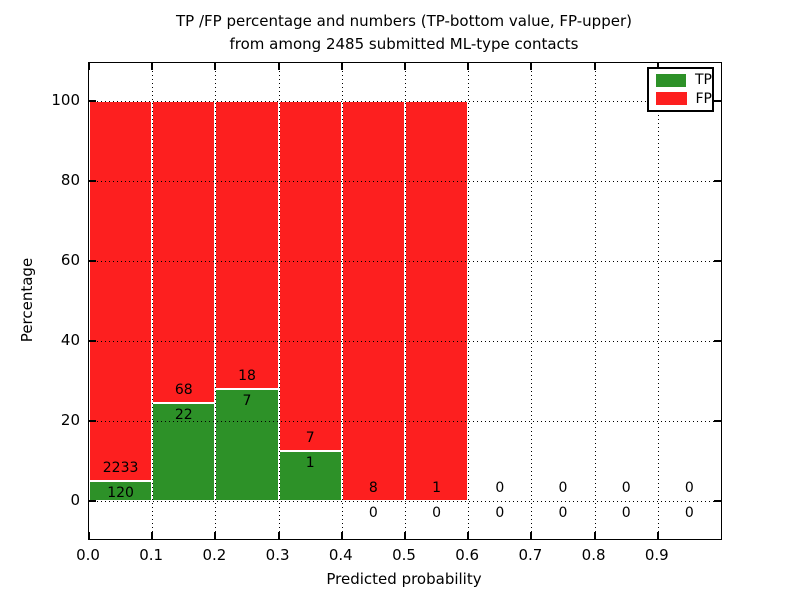 The width and height of the screenshot is (800, 600). What do you see at coordinates (151, 555) in the screenshot?
I see `x-tick-label: 0.1` at bounding box center [151, 555].